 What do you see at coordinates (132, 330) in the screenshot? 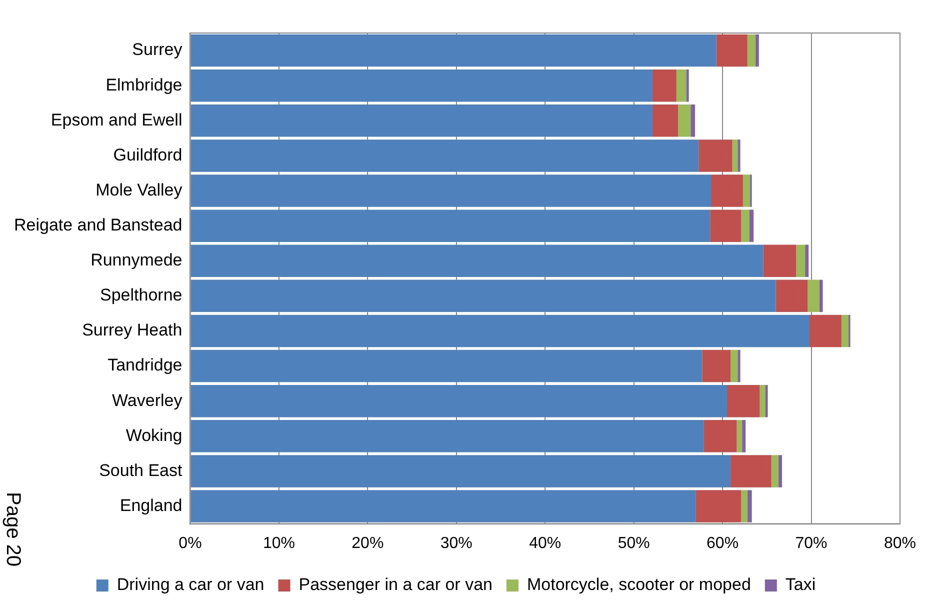
I see `y-tick-label: Surrey Heath` at bounding box center [132, 330].